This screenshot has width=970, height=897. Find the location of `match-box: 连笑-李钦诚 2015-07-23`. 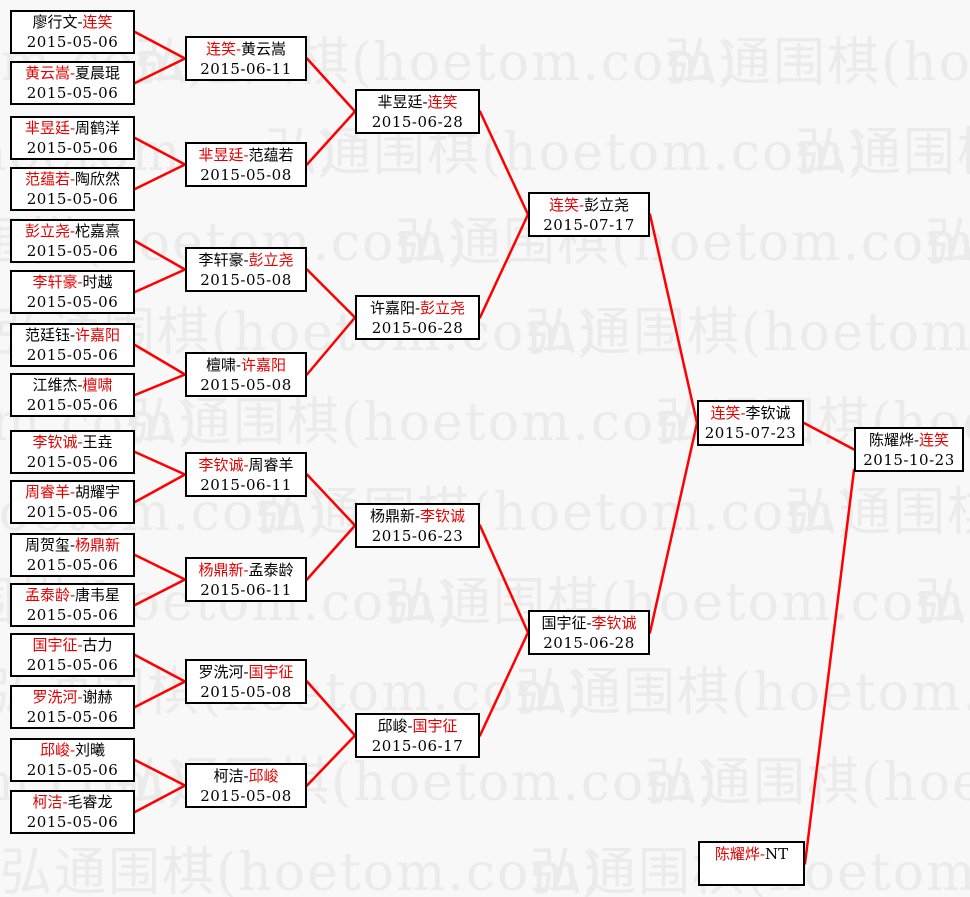

match-box: 连笑-李钦诚 2015-07-23 is located at coordinates (750, 423).